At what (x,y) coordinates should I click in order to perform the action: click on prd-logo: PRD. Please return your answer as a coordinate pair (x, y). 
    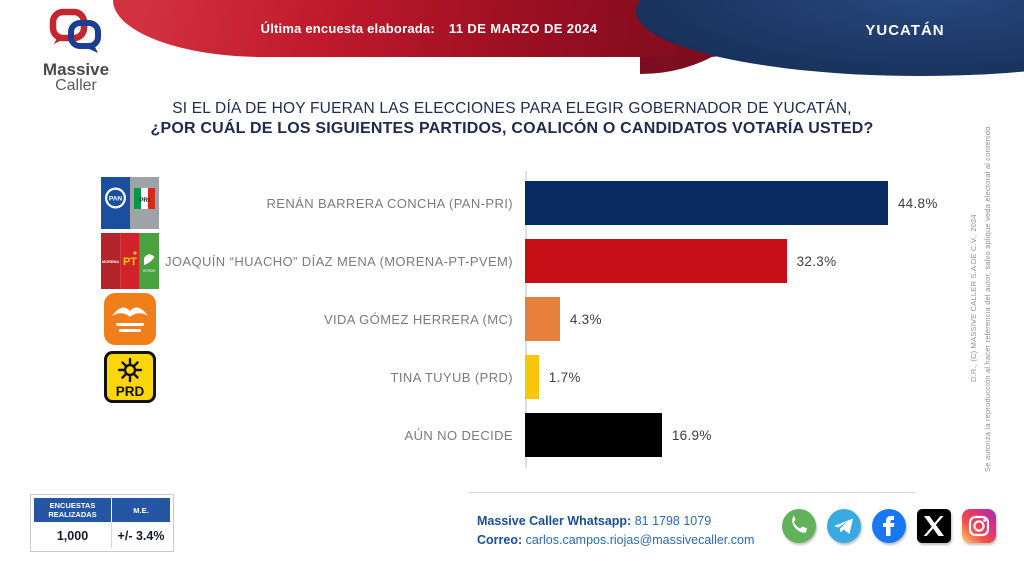
    Looking at the image, I should click on (130, 377).